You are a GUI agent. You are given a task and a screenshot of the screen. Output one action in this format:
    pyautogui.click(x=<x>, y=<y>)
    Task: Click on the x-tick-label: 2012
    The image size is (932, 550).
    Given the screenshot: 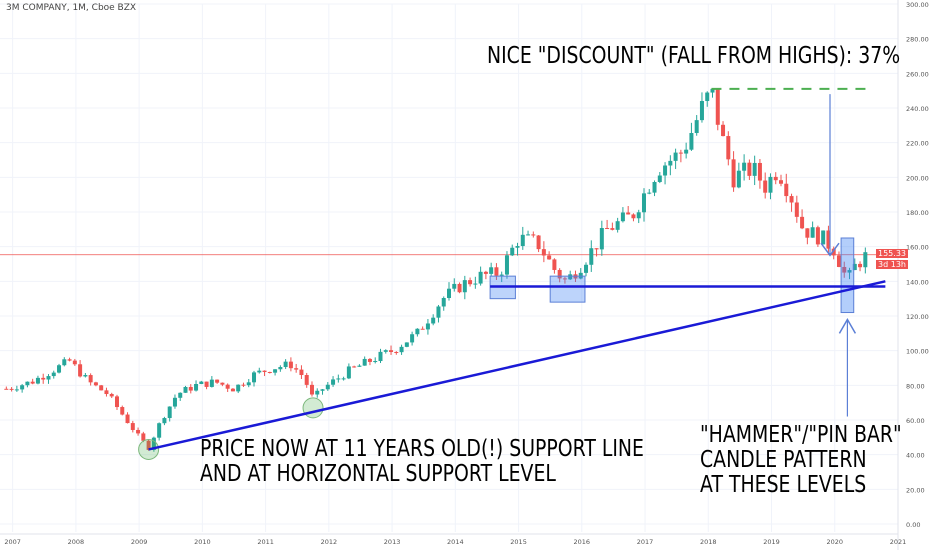 What is the action you would take?
    pyautogui.click(x=329, y=542)
    